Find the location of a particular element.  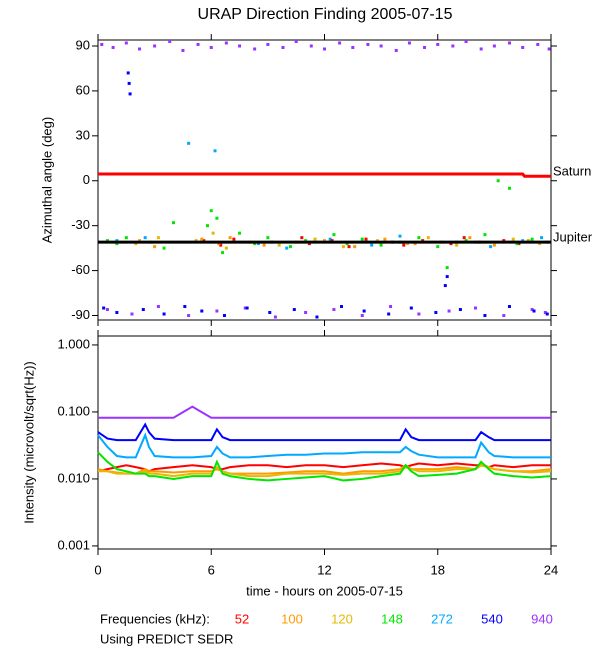

legend-entry: 120 is located at coordinates (342, 618).